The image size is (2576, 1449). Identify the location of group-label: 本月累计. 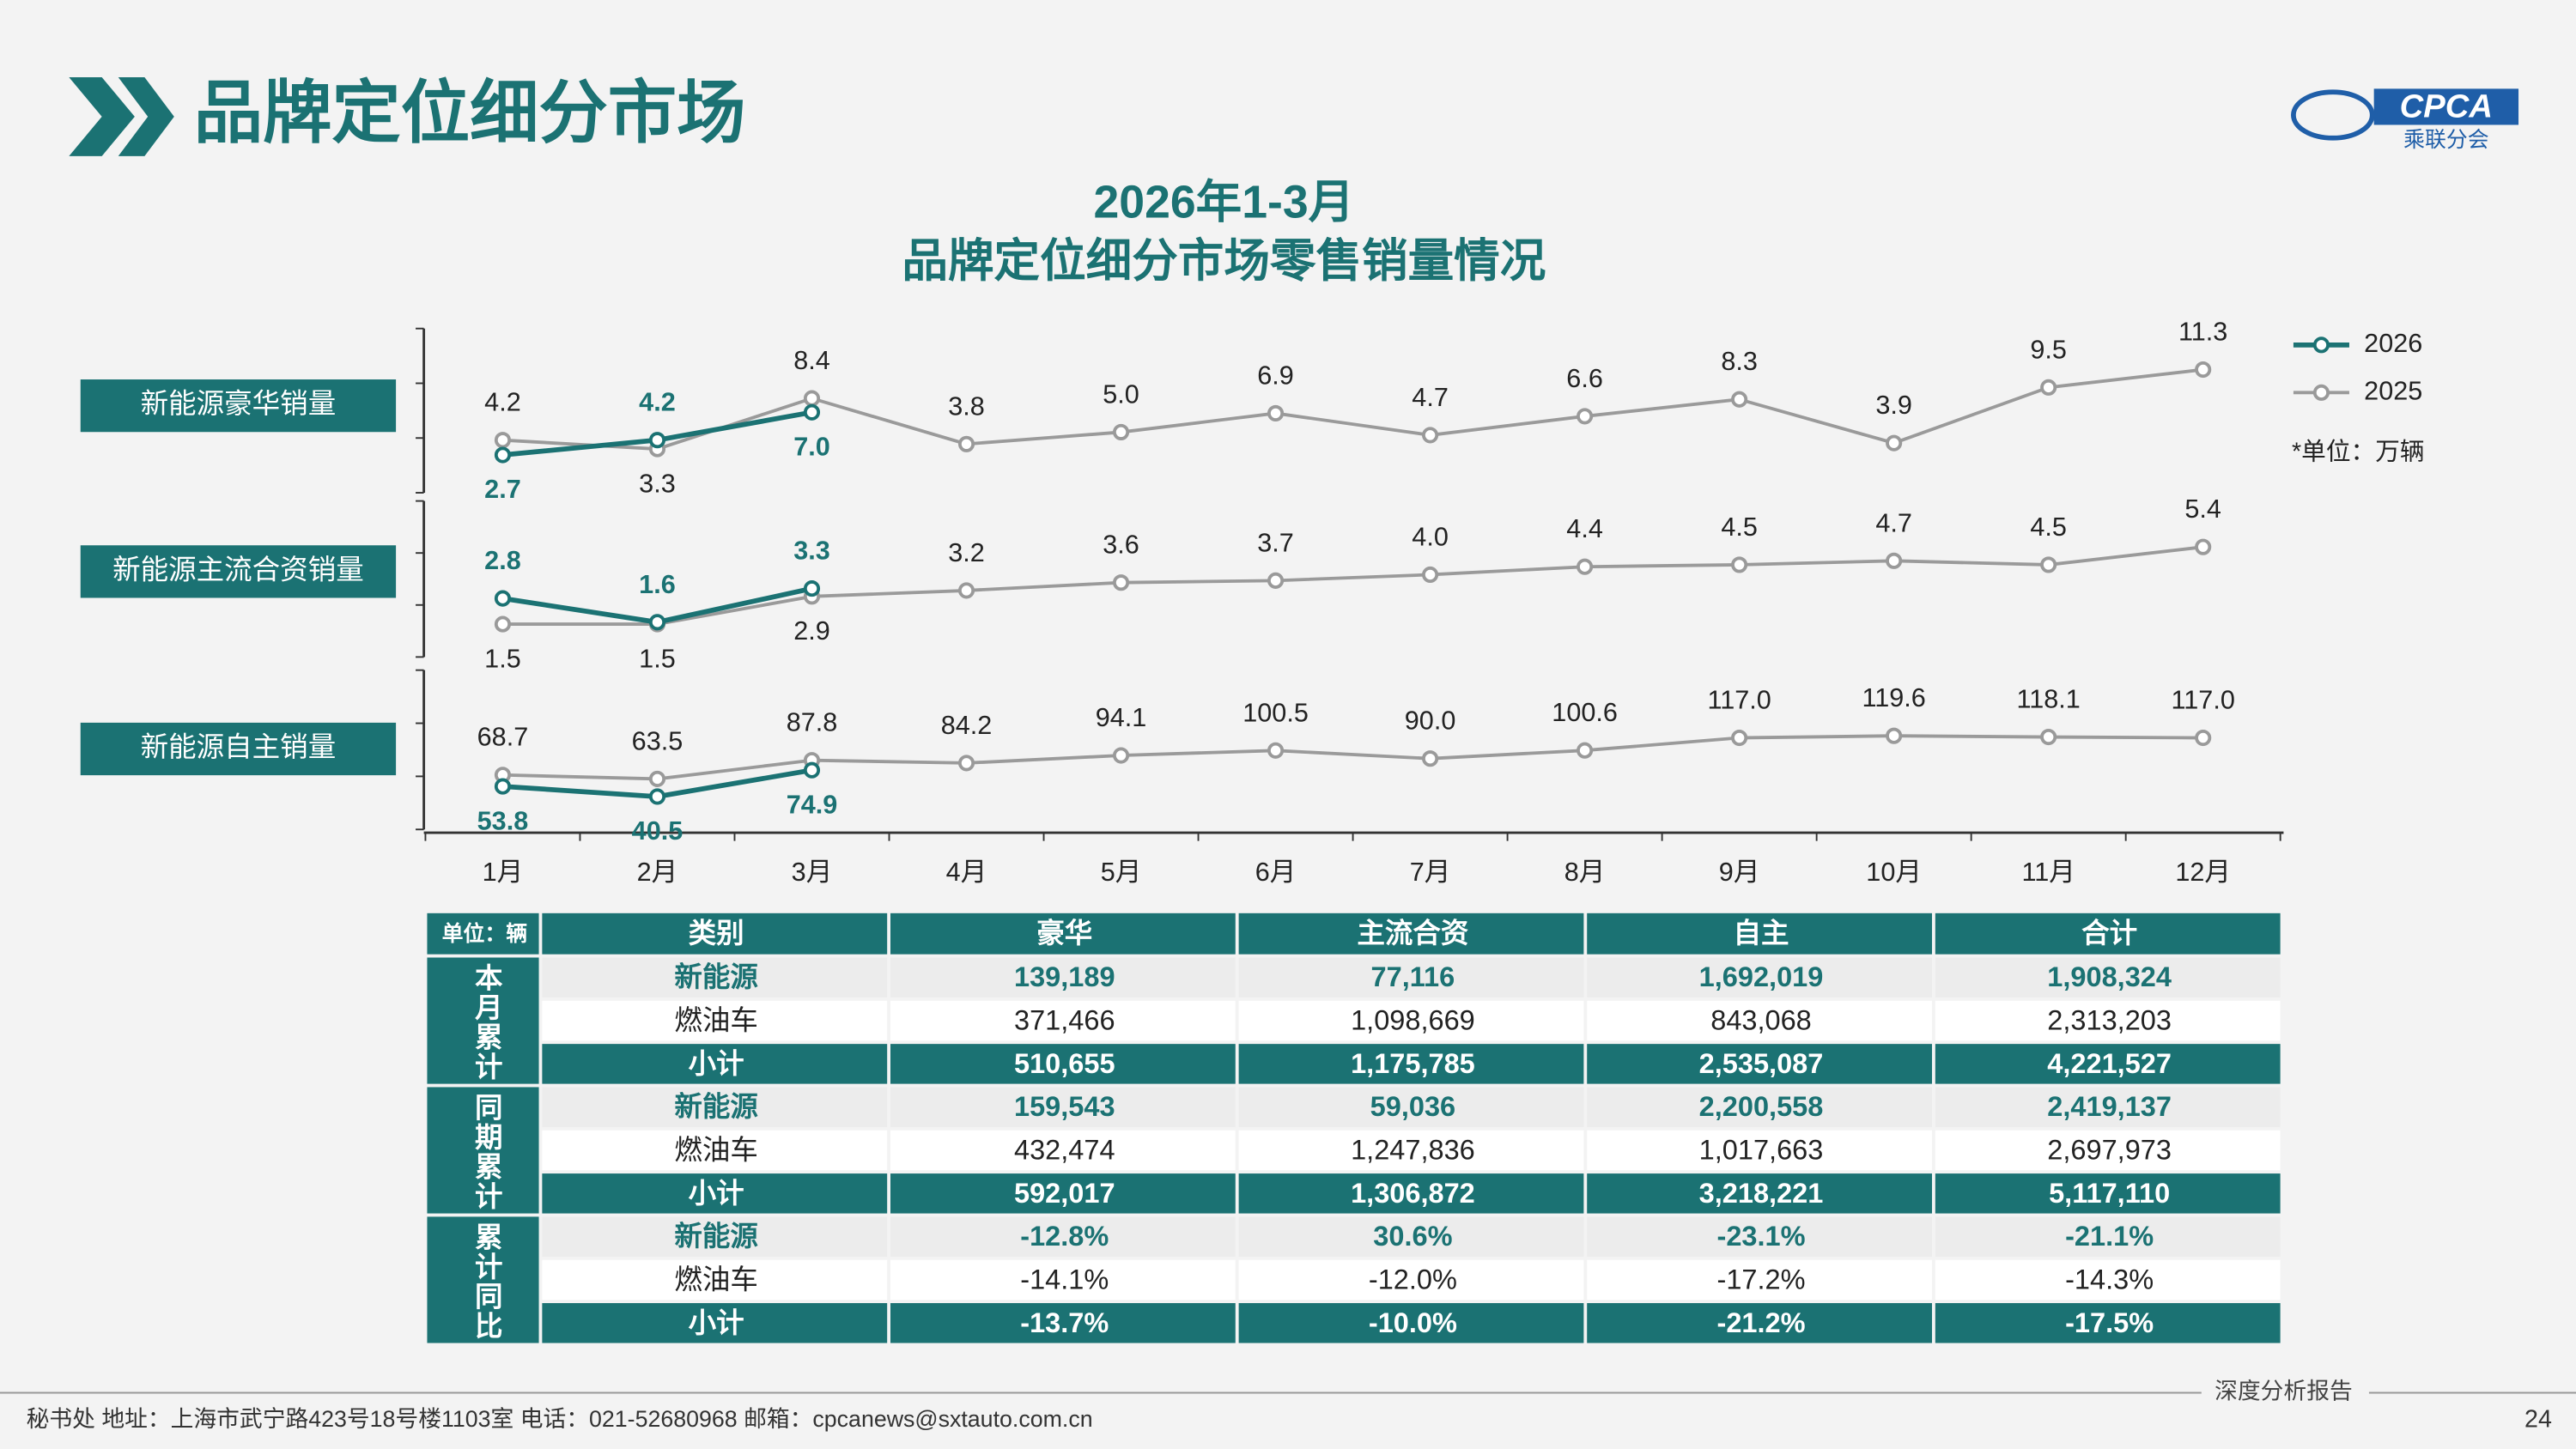
(486, 1022).